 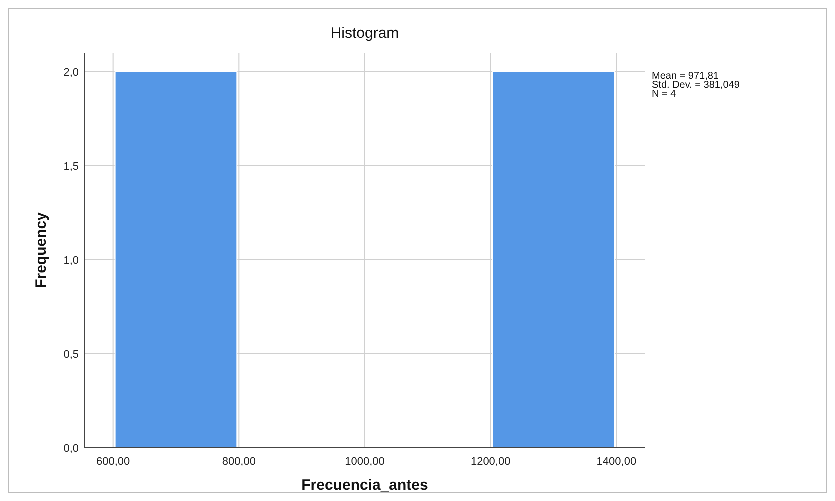 I want to click on y-tick-label: 1,0, so click(x=71, y=260).